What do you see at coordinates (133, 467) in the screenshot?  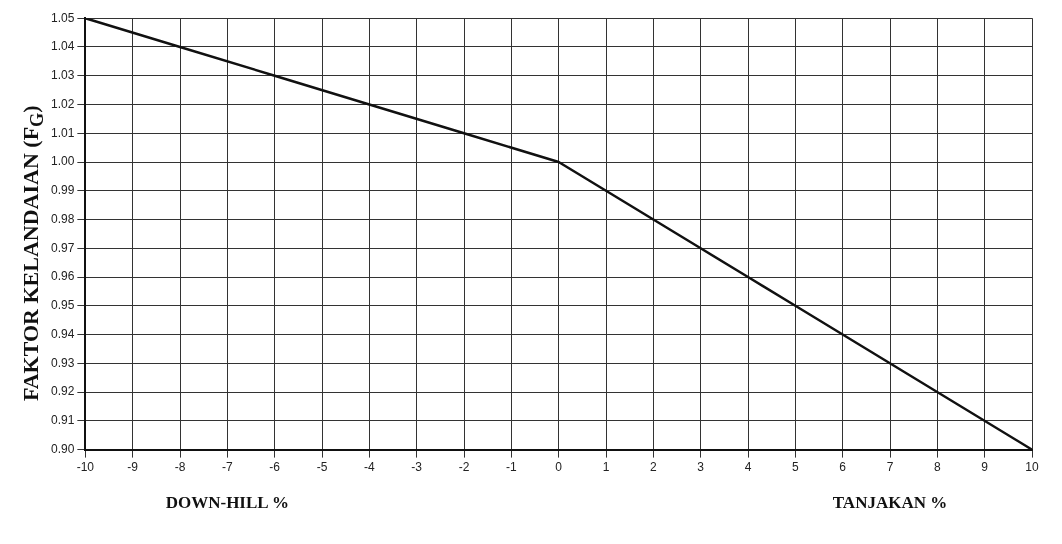 I see `x-tick-label: -9` at bounding box center [133, 467].